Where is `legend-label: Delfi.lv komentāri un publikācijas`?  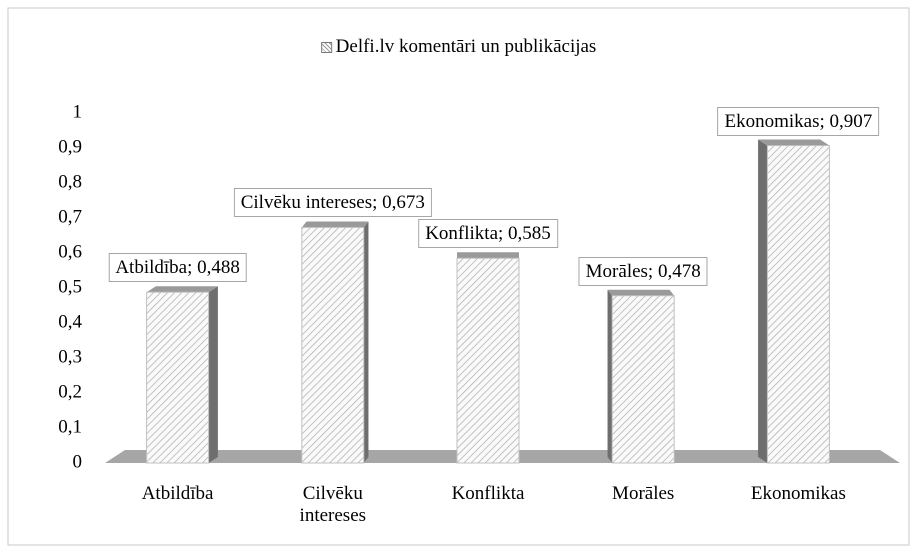 legend-label: Delfi.lv komentāri un publikācijas is located at coordinates (466, 46).